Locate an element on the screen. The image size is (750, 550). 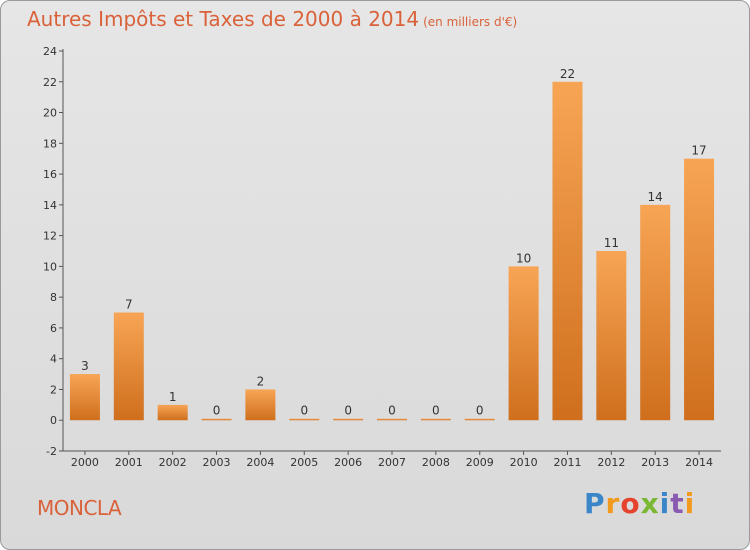
y-tick-label: 22 is located at coordinates (50, 82).